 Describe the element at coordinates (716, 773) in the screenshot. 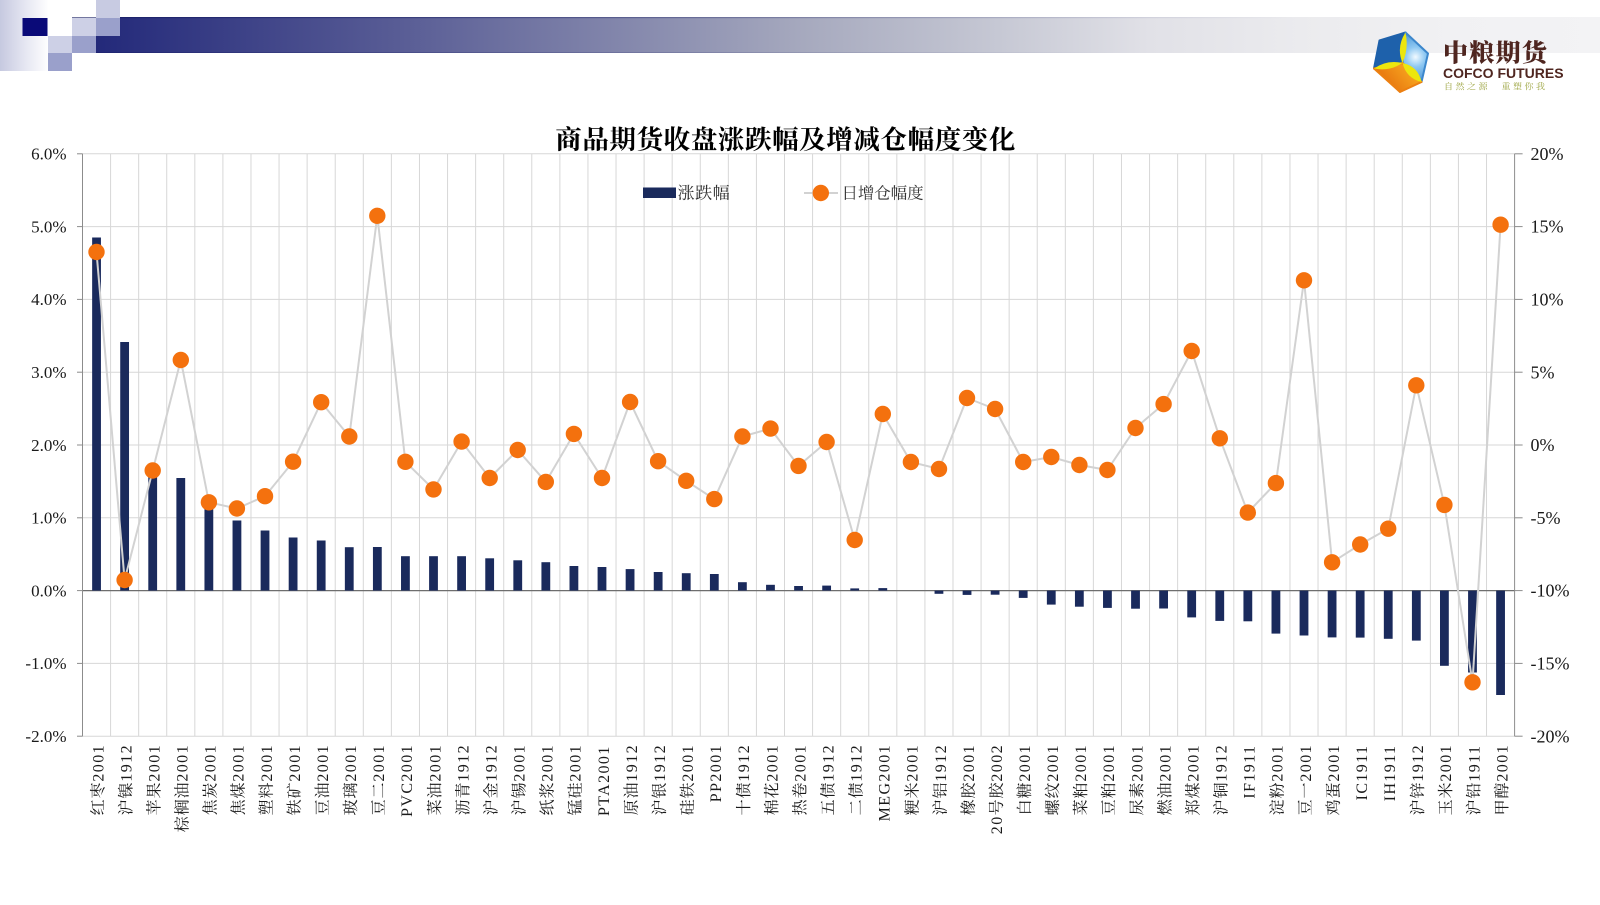

I see `svg-text: PP2001` at that location.